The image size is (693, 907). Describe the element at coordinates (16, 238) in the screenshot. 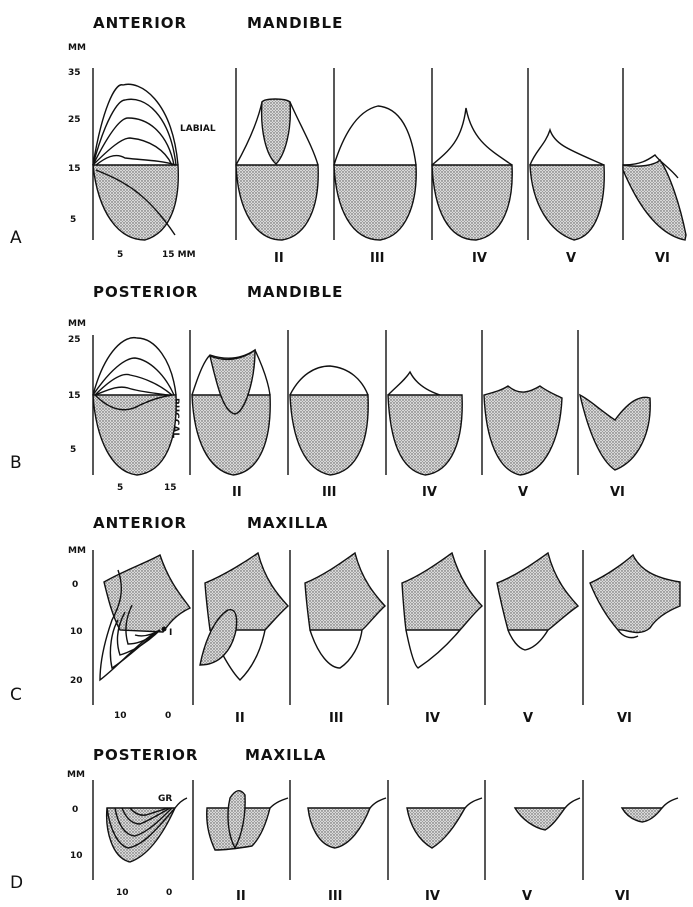

I see `panel-letter: A` at that location.